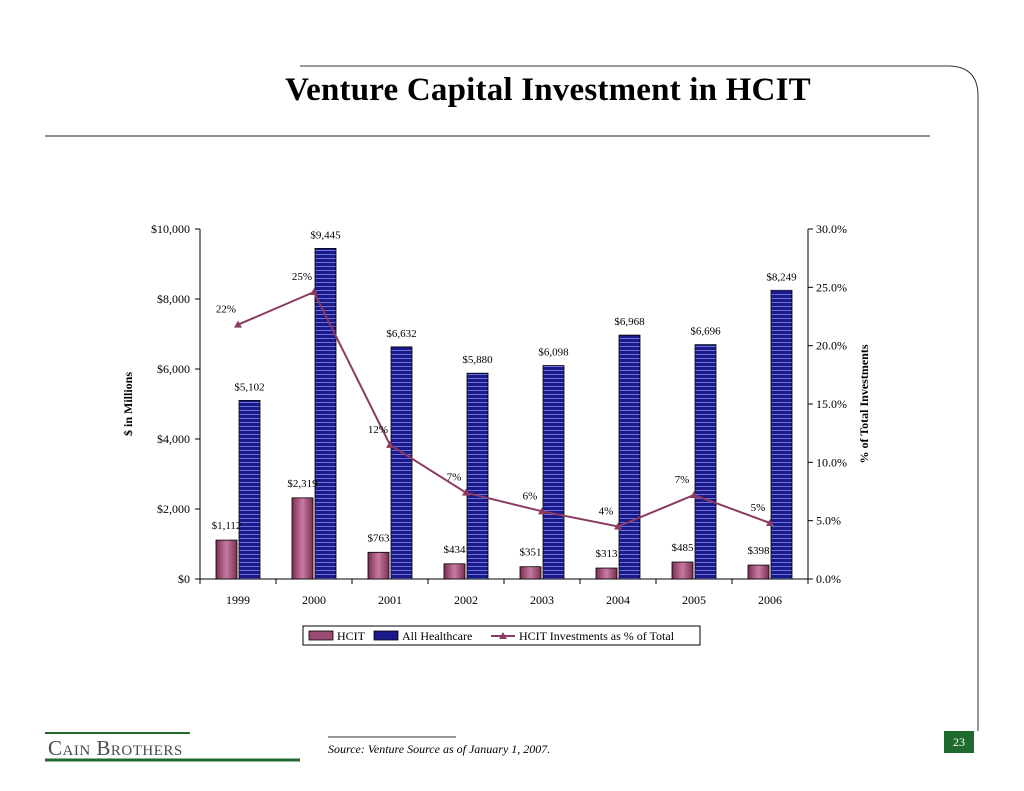 This screenshot has height=791, width=1024. I want to click on x-tick-label: 2001, so click(390, 600).